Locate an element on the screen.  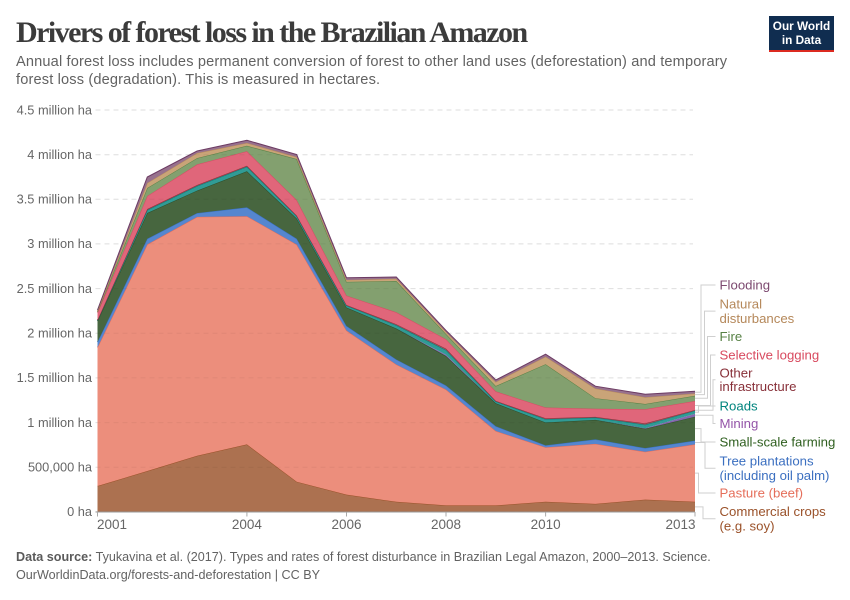
svg-text: Tree plantations is located at coordinates (767, 461).